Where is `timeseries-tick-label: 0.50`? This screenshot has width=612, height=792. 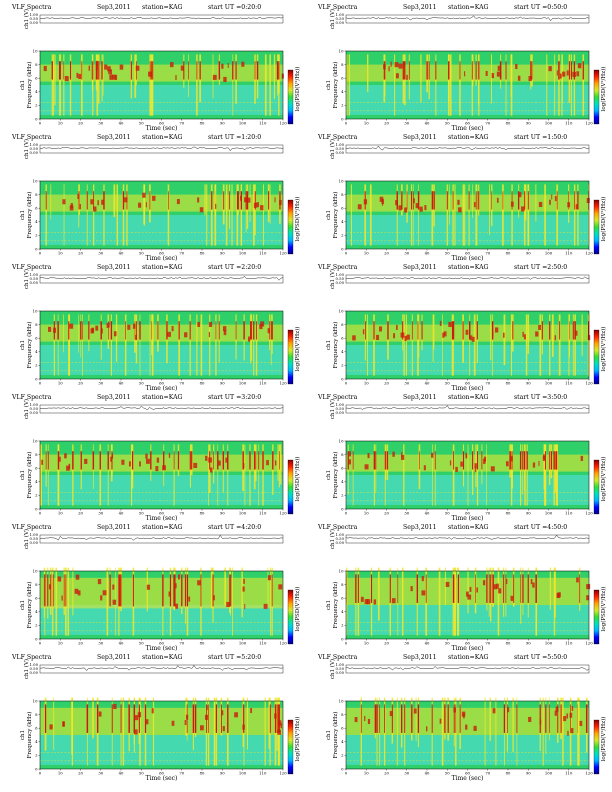
timeseries-tick-label: 0.50 is located at coordinates (340, 18).